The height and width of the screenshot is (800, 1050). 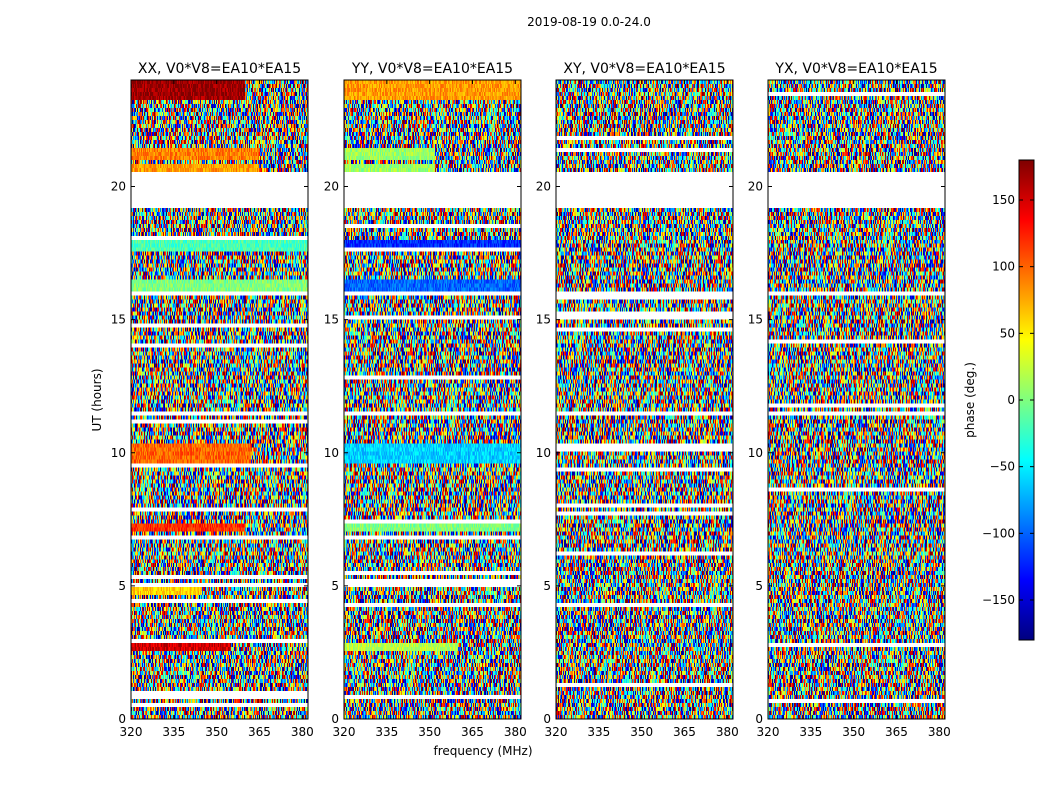 What do you see at coordinates (970, 400) in the screenshot?
I see `colorbar-label: phase (deg.)` at bounding box center [970, 400].